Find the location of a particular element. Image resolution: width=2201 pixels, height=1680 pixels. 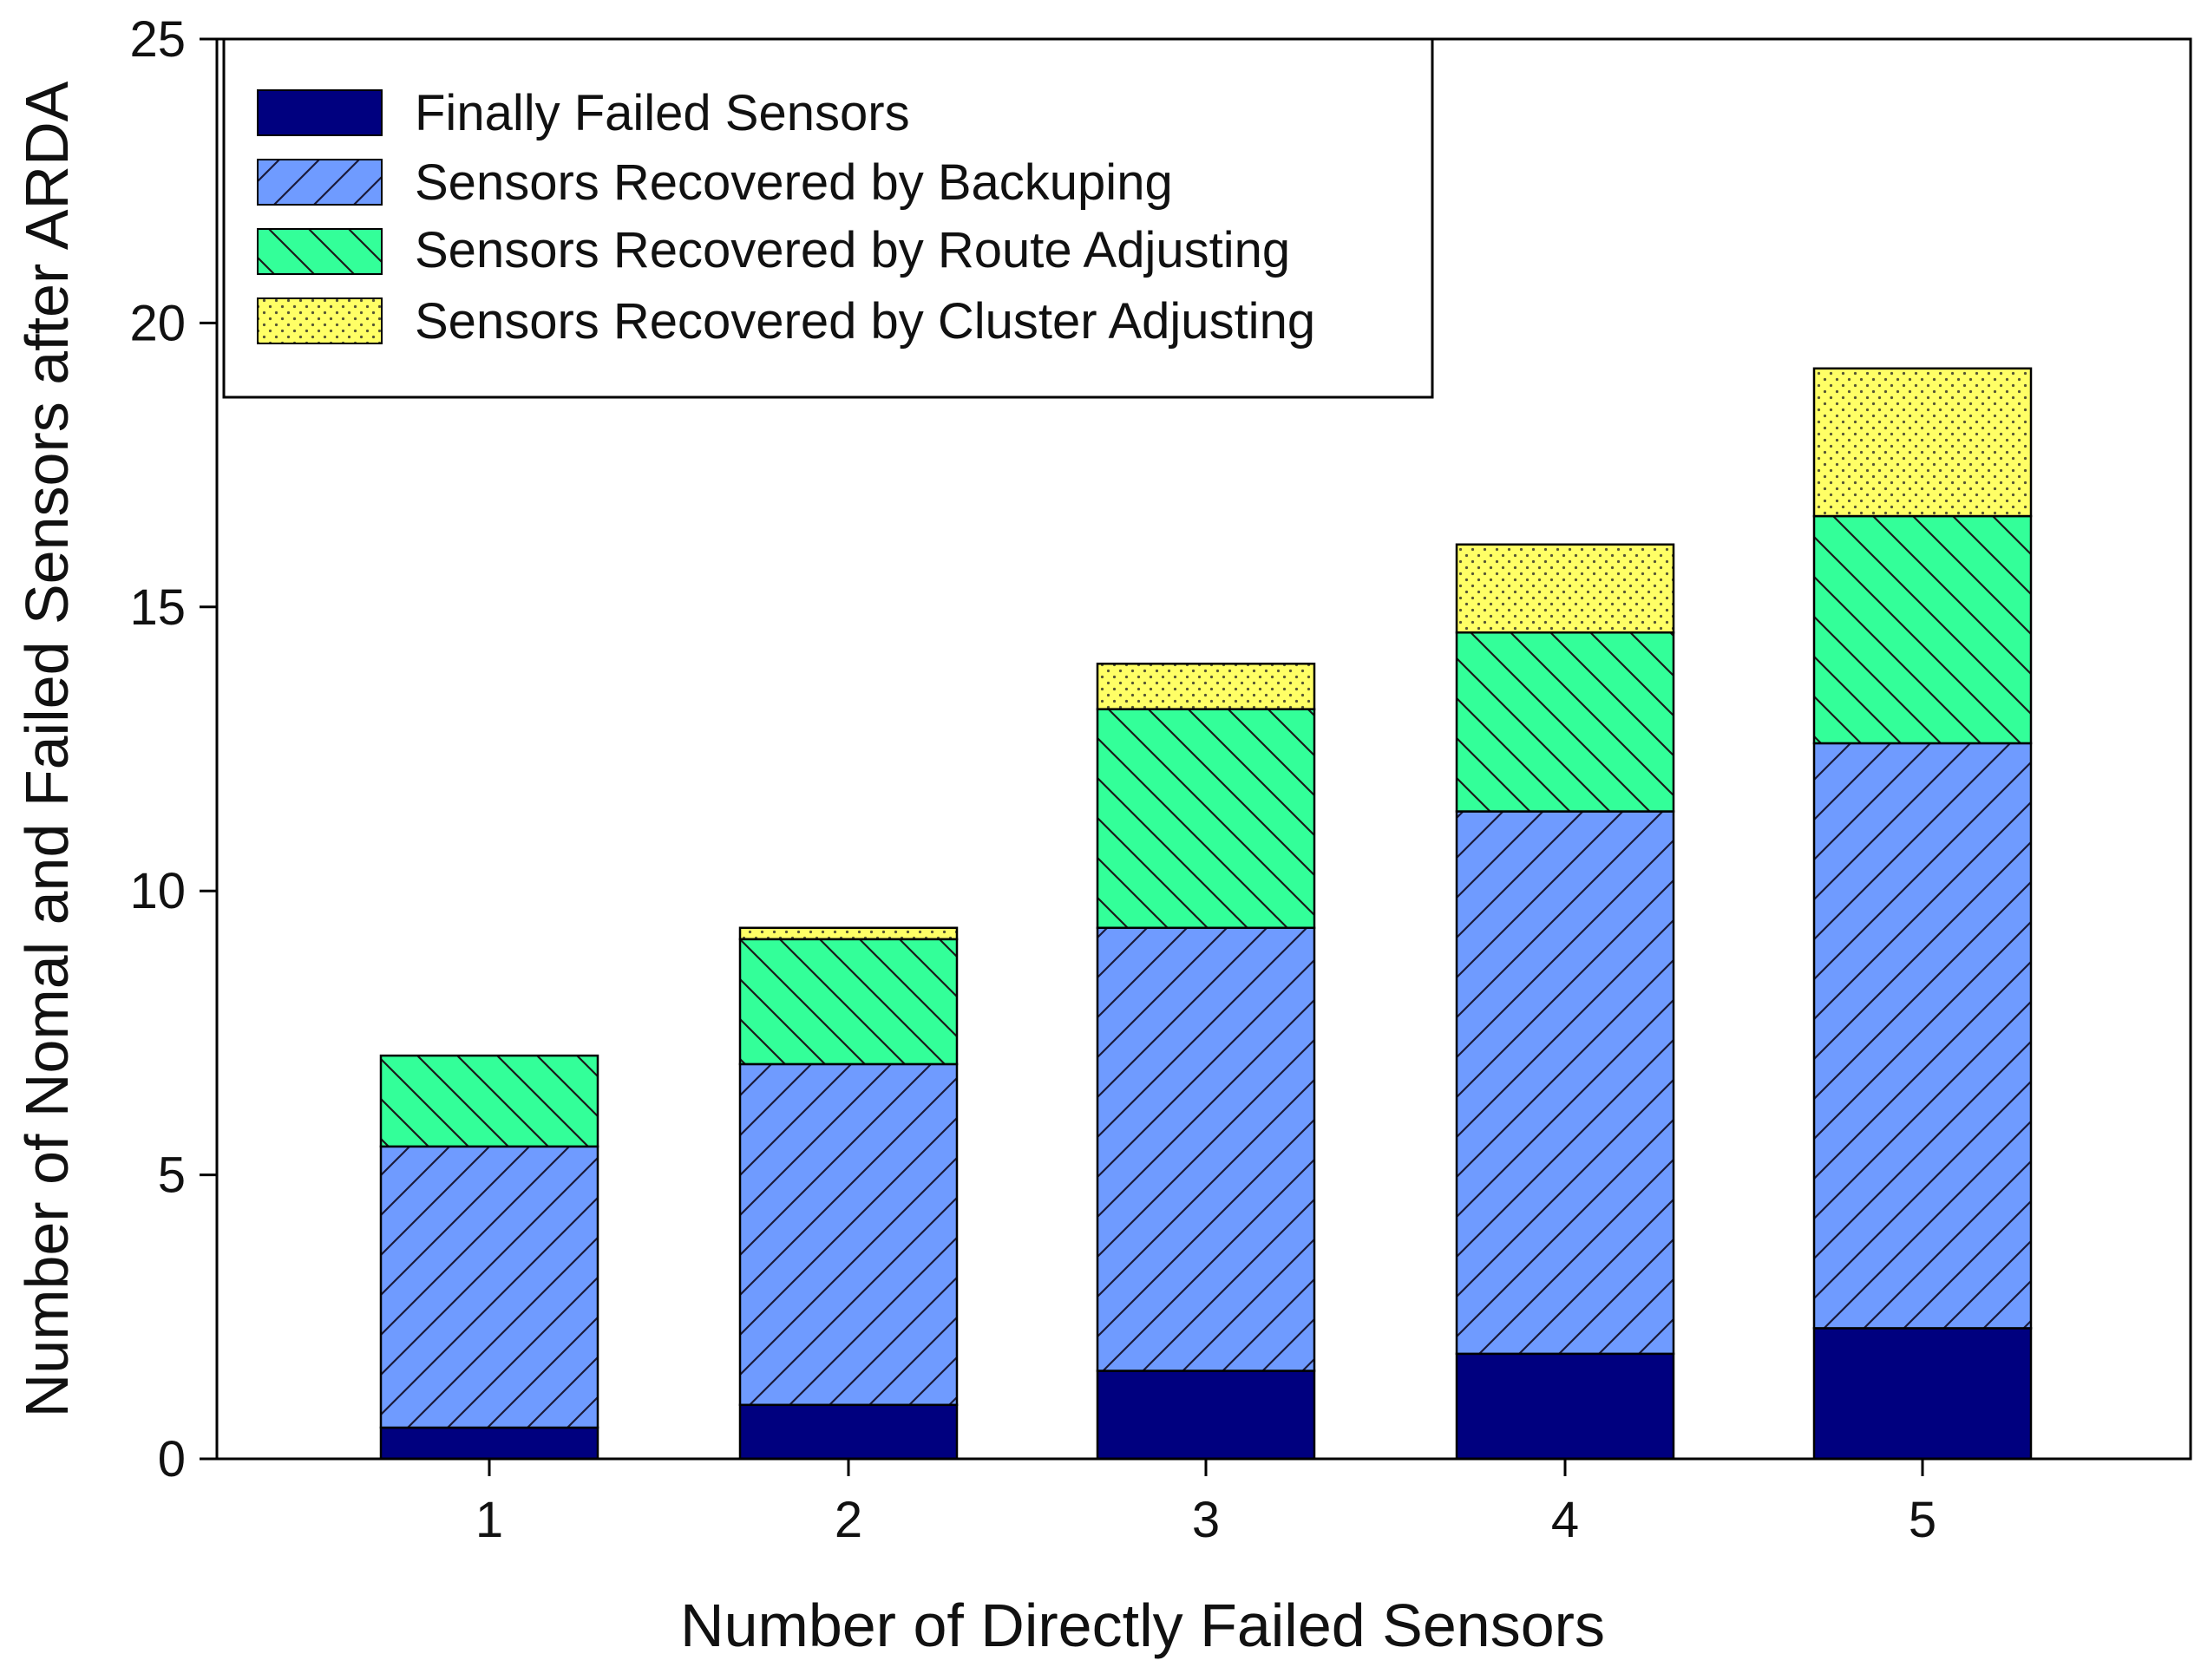

legend-swatch-route-hatch is located at coordinates (320, 251).